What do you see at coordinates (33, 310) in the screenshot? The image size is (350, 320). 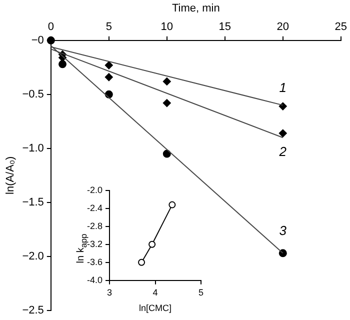 I see `y-tick-label: −2.5` at bounding box center [33, 310].